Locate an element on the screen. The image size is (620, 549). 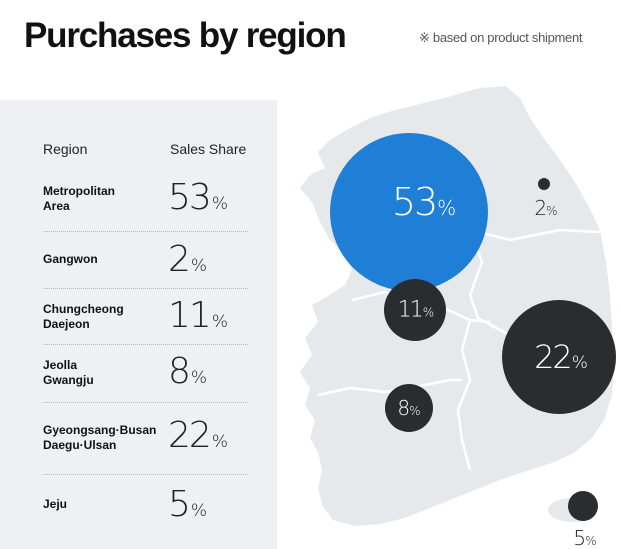
bubble-label-jeolla: 8% is located at coordinates (409, 408).